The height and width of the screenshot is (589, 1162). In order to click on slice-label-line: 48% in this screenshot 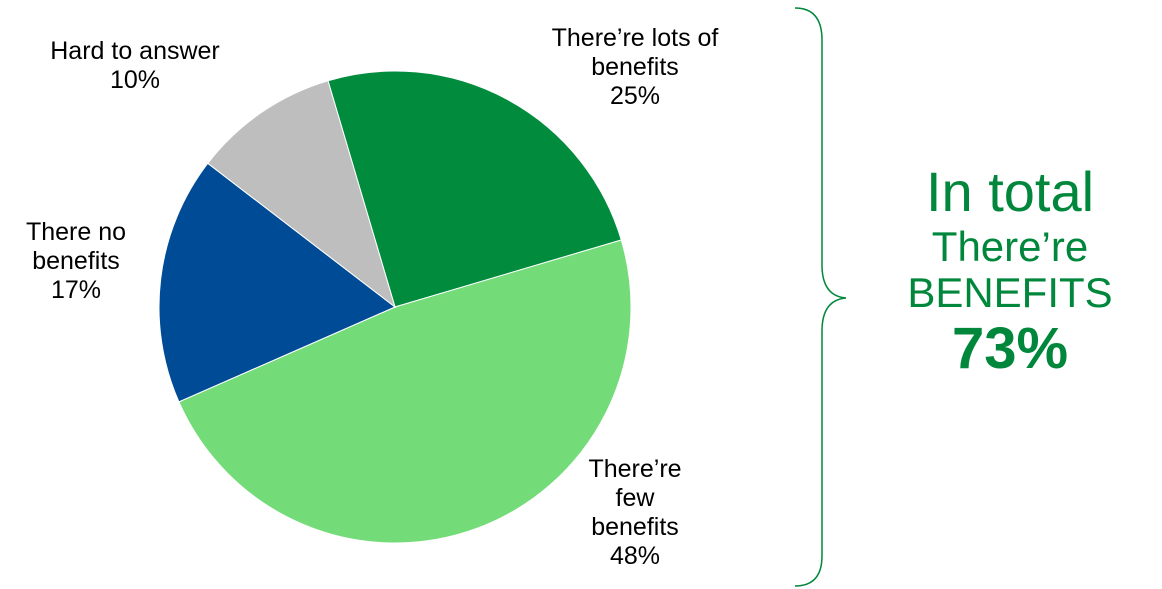, I will do `click(635, 556)`.